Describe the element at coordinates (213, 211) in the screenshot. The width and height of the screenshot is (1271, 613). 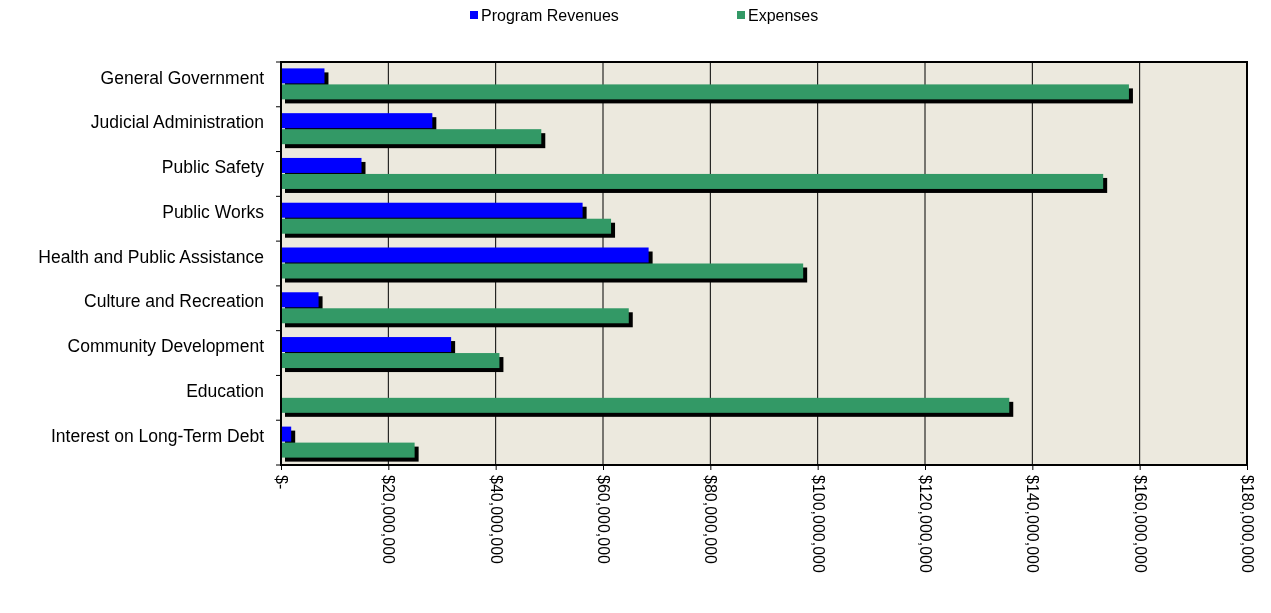
I see `y-tick-label: Public Works` at that location.